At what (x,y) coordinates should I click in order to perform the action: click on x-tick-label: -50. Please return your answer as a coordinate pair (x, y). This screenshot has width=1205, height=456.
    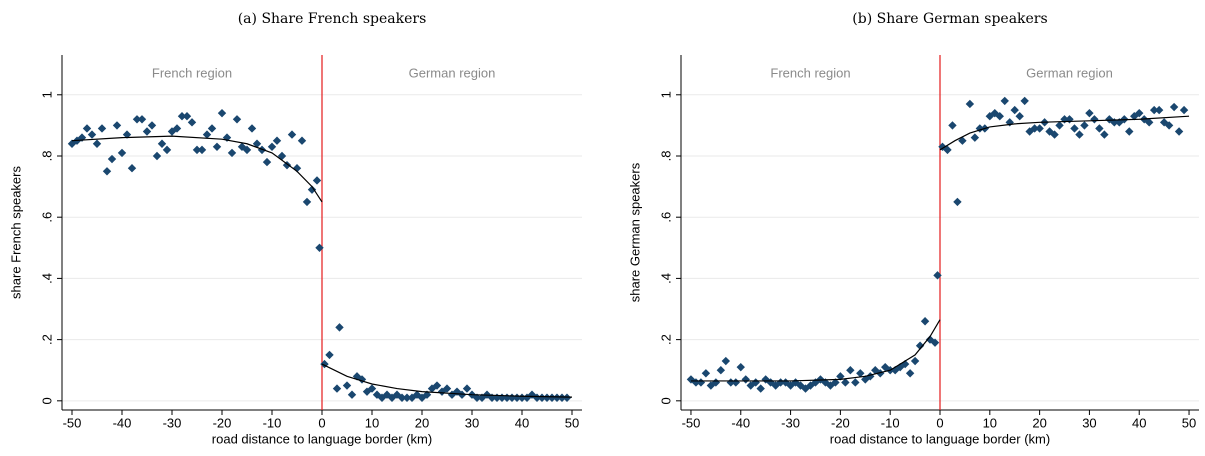
    Looking at the image, I should click on (72, 422).